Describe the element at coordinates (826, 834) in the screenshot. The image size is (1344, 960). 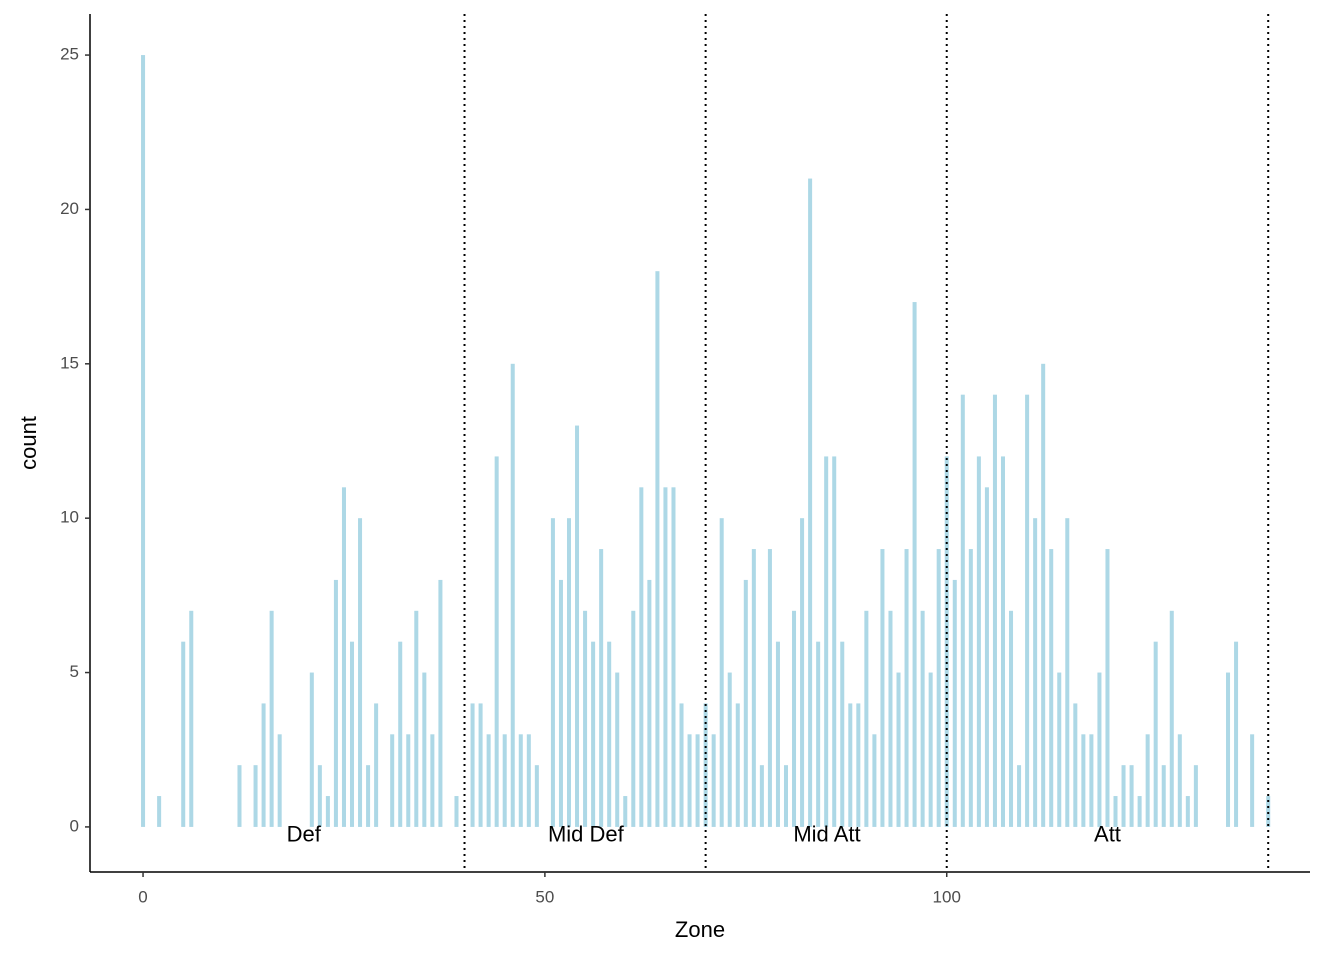
I see `zone-label: Mid Att` at that location.